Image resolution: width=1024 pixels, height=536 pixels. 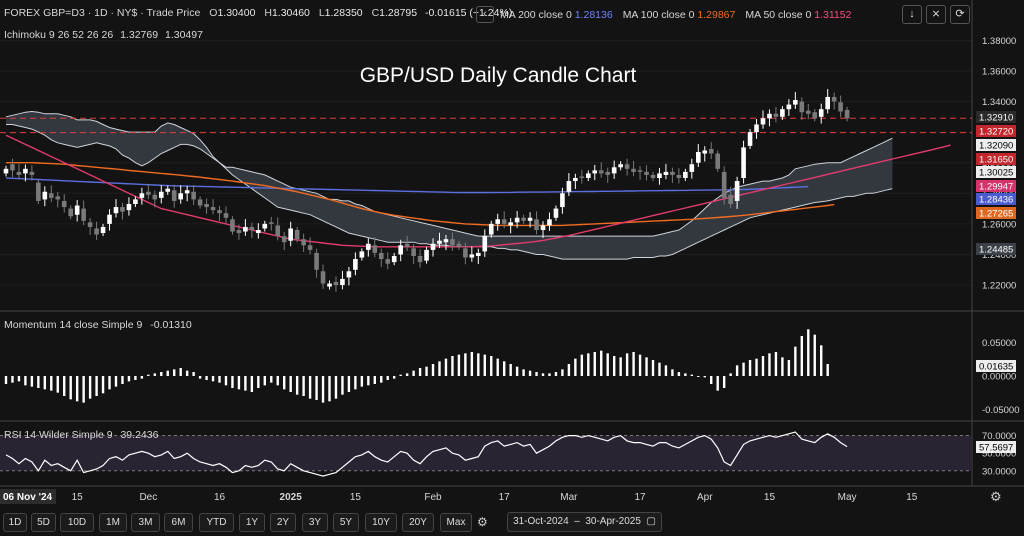 What do you see at coordinates (936, 14) in the screenshot?
I see `fullscreen-icon: ⨯` at bounding box center [936, 14].